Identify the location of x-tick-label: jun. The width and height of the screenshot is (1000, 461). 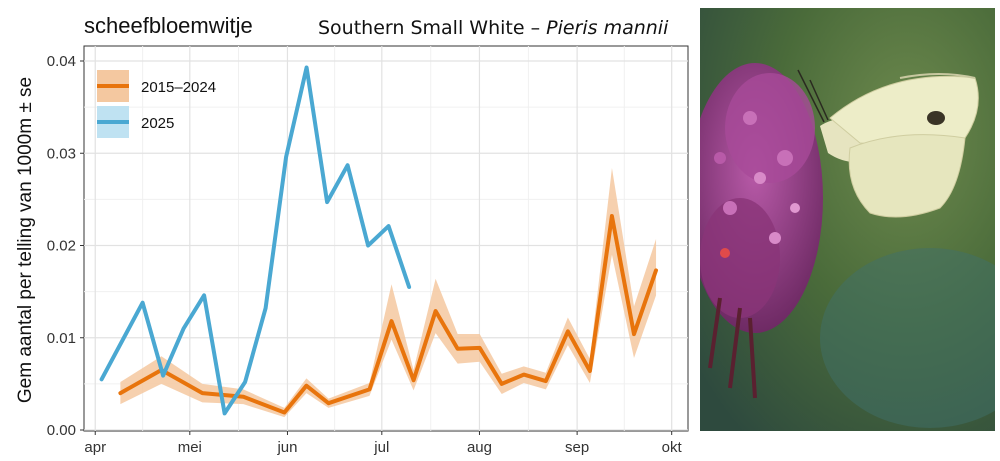
(286, 447).